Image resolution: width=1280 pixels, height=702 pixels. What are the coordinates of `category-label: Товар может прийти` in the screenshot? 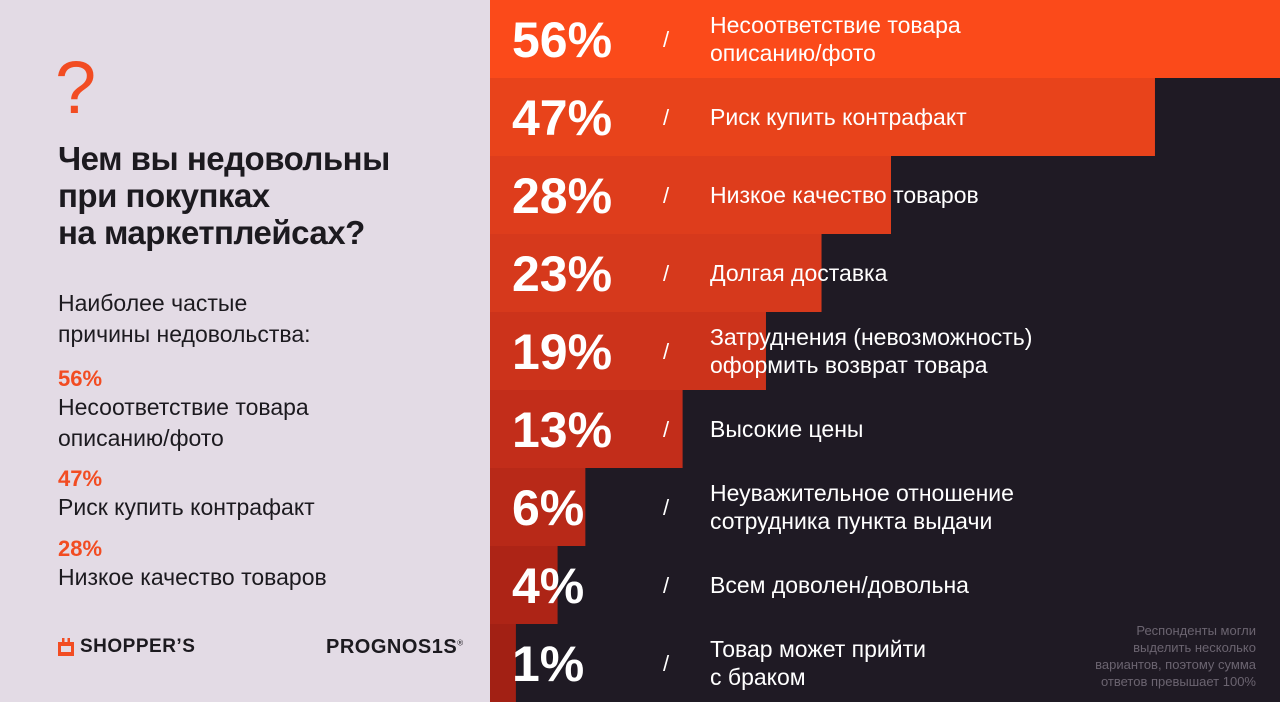 It's located at (818, 649).